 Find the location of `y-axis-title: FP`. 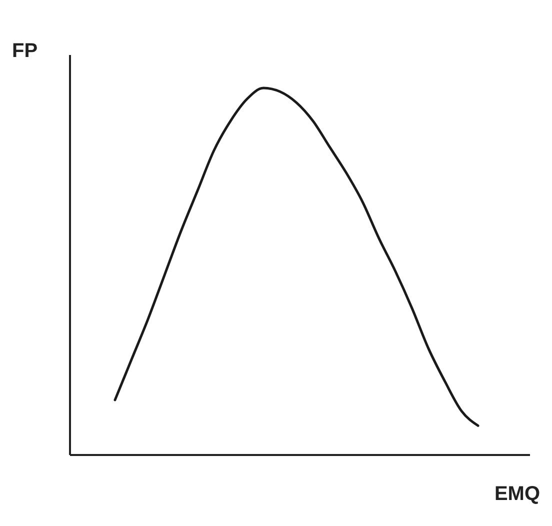

y-axis-title: FP is located at coordinates (25, 51).